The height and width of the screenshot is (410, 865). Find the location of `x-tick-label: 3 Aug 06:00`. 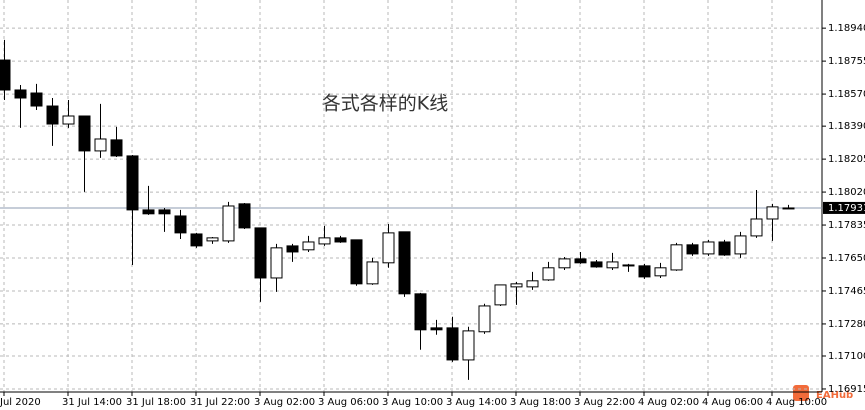

x-tick-label: 3 Aug 06:00 is located at coordinates (348, 402).